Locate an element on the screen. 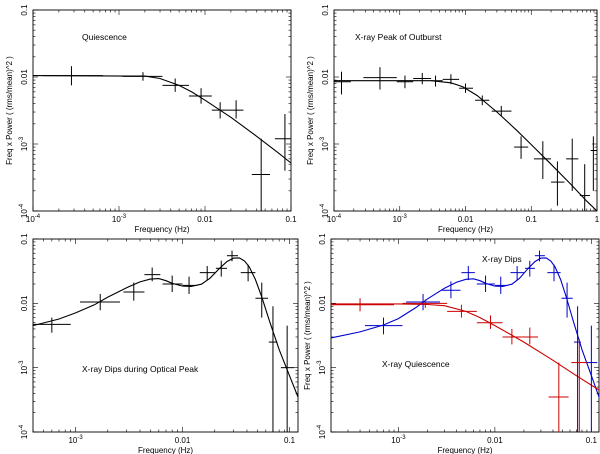  panel-annotation: X-ray Peak of Outburst is located at coordinates (398, 37).